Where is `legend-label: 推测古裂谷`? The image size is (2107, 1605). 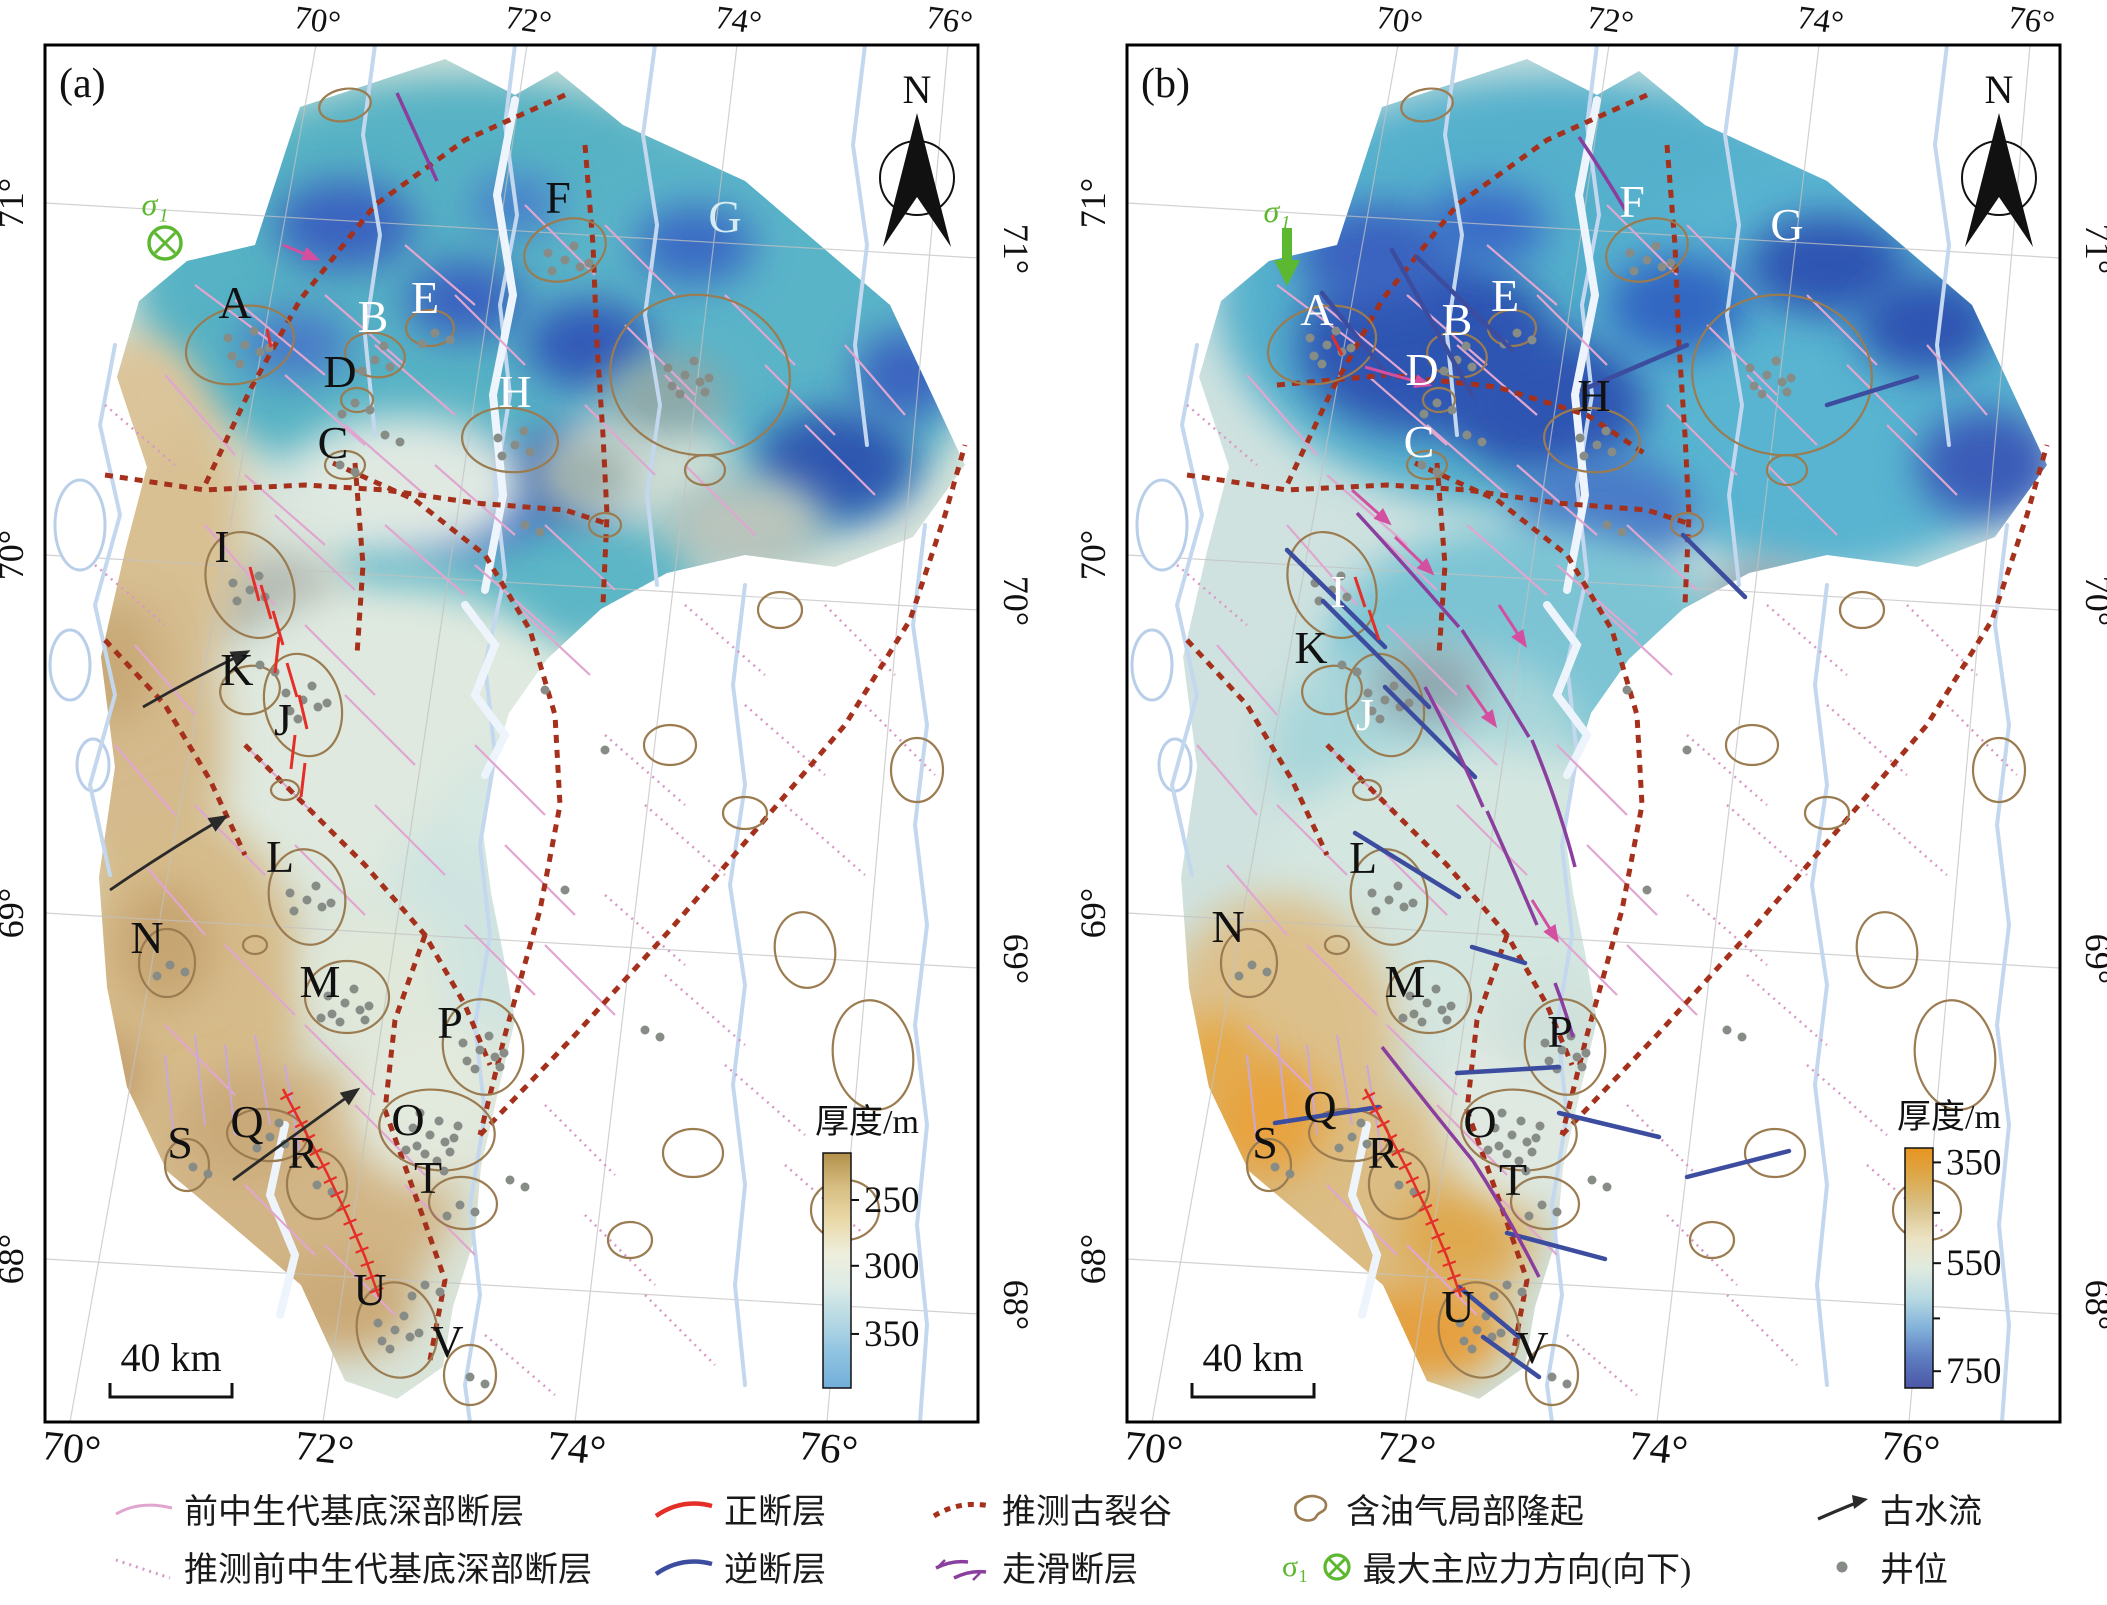 legend-label: 推测古裂谷 is located at coordinates (1087, 1512).